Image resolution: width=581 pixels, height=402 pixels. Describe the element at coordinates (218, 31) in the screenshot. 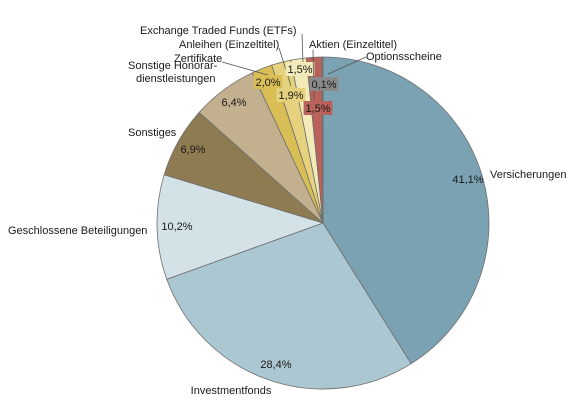

I see `slice-category-label: Exchange Traded Funds (ETFs)` at that location.